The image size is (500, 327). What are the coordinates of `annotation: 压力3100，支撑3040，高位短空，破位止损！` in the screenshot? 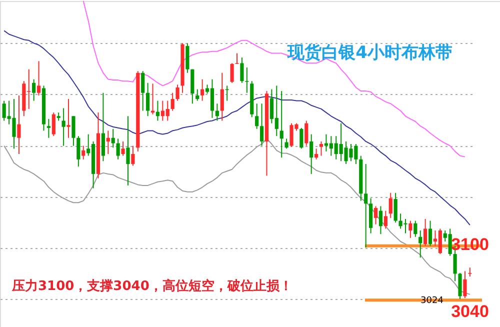 It's located at (151, 286).